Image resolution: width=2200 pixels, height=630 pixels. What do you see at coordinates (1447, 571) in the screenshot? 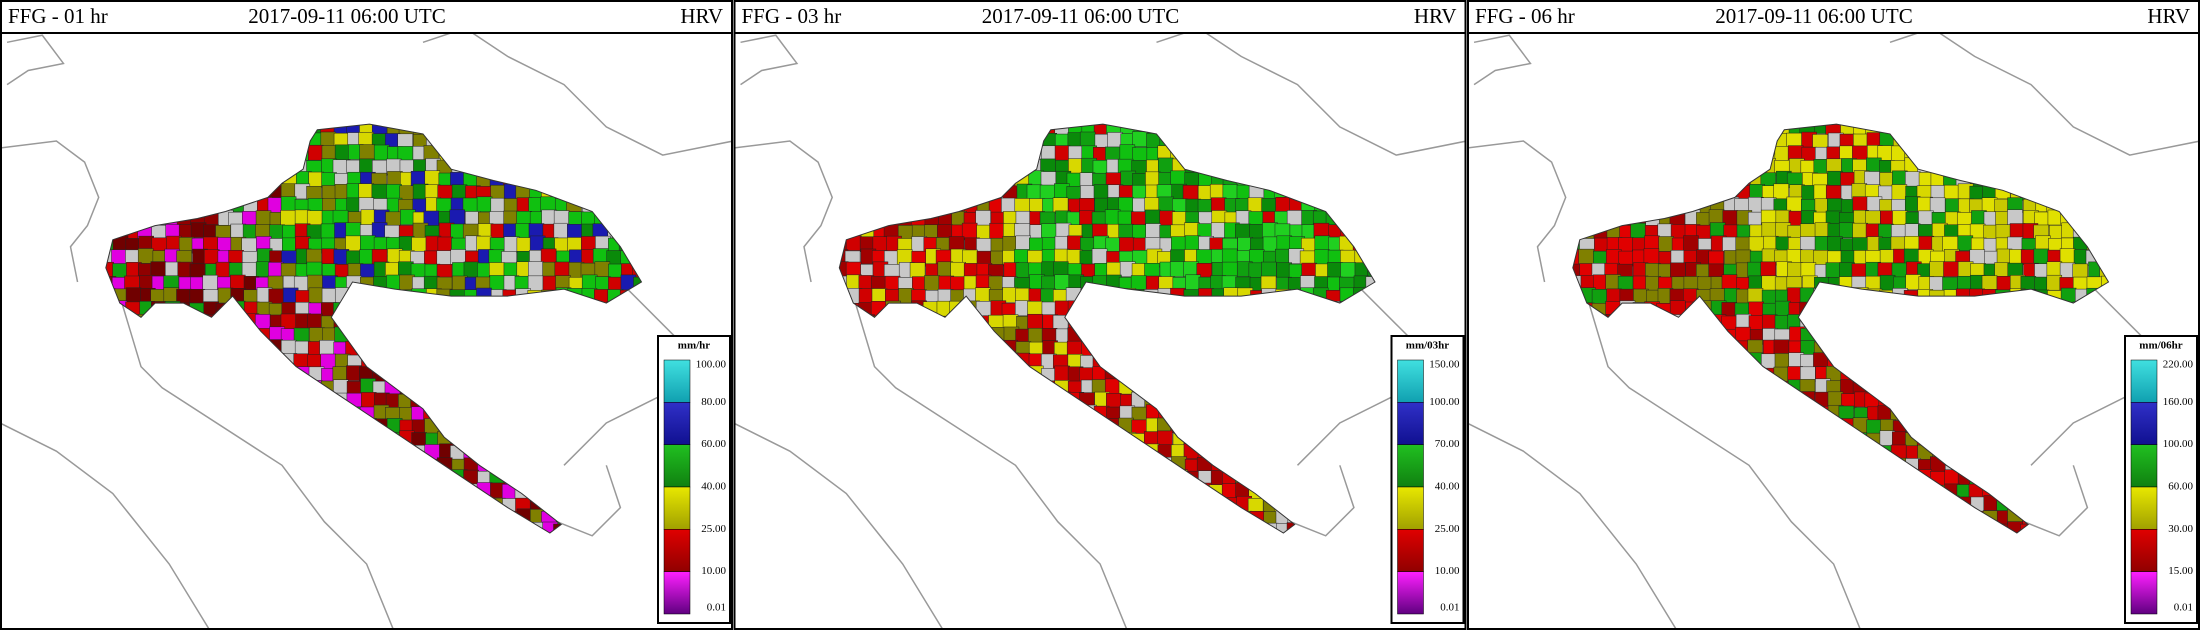
I see `legend-label: 10.00` at bounding box center [1447, 571].